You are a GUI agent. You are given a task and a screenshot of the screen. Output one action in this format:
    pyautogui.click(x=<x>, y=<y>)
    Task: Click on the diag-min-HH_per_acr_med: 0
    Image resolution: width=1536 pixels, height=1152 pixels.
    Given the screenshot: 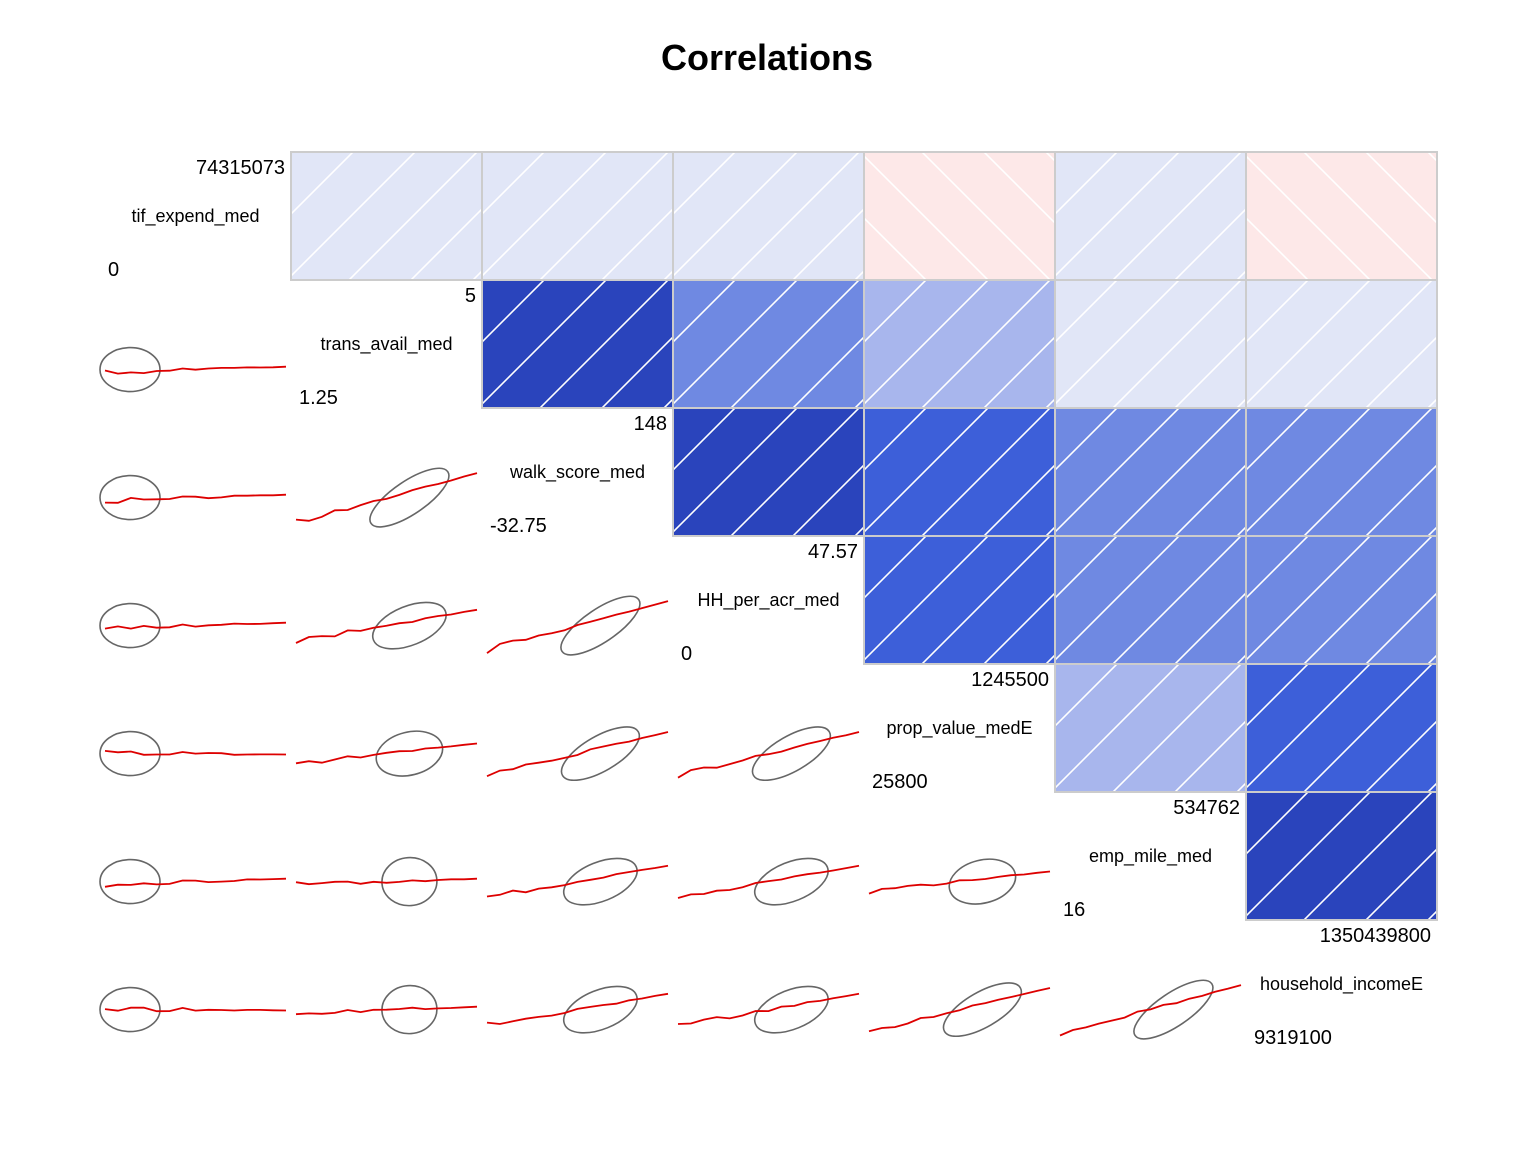 What is the action you would take?
    pyautogui.click(x=686, y=654)
    